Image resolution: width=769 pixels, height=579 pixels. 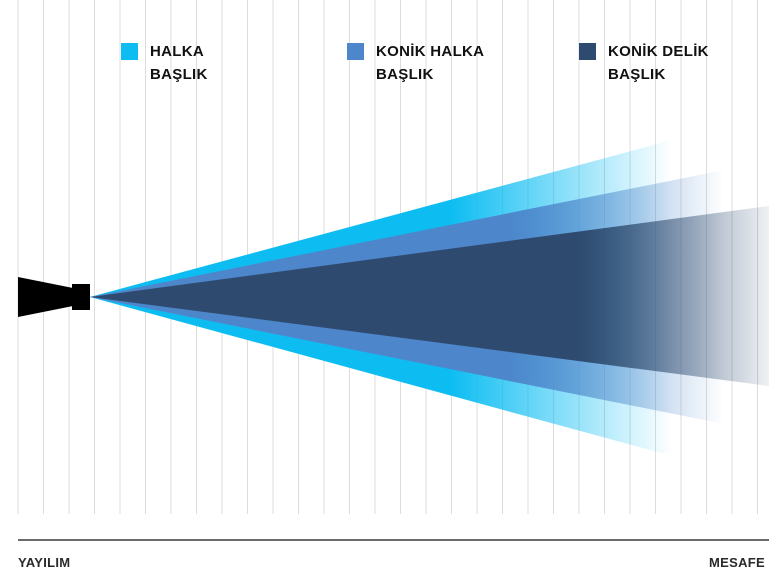 I want to click on legend-item-konik-delik: KONİK DELİK BAŞLIK, so click(x=644, y=63).